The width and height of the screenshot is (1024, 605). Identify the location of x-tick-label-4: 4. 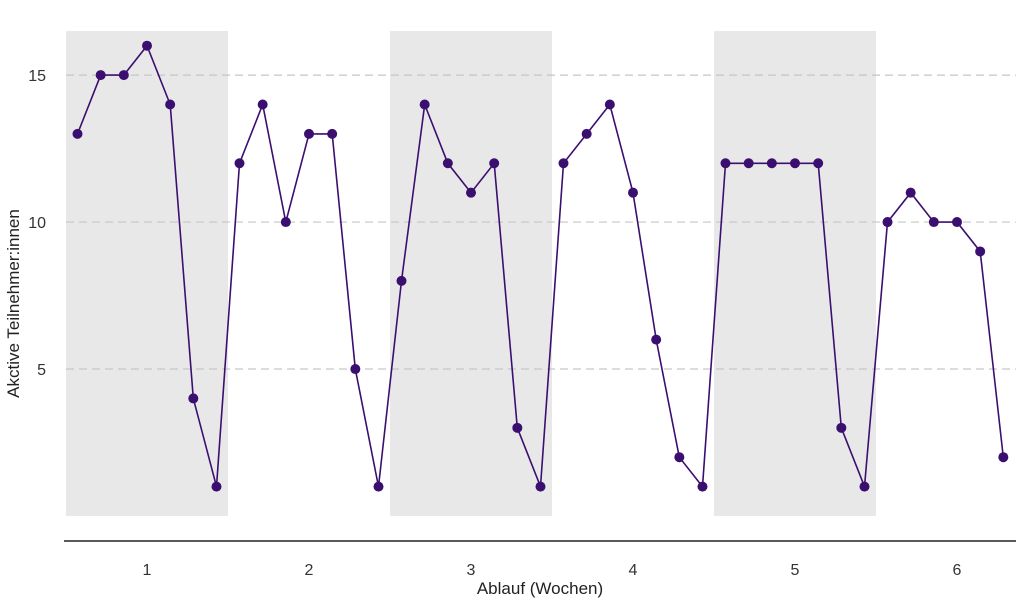
(633, 570).